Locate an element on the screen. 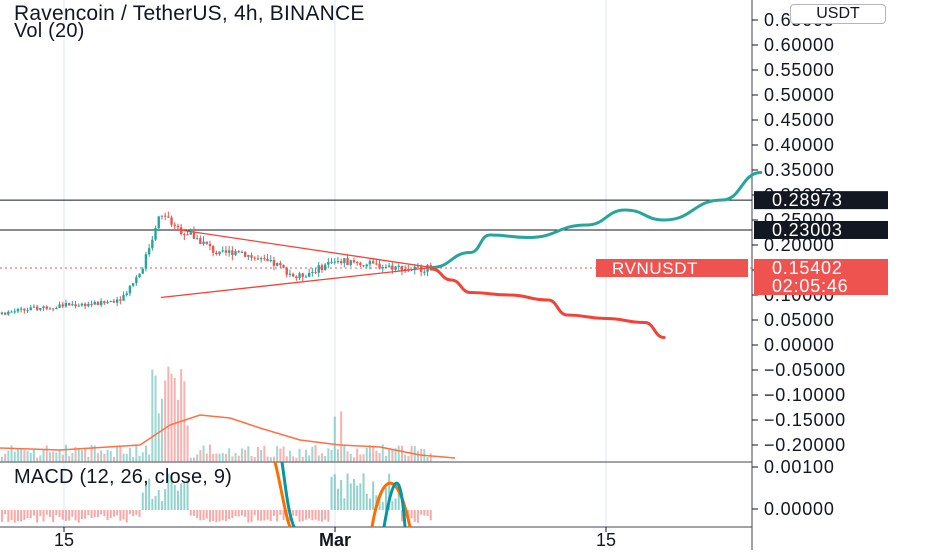 The image size is (932, 555). macd-pane is located at coordinates (216, 494).